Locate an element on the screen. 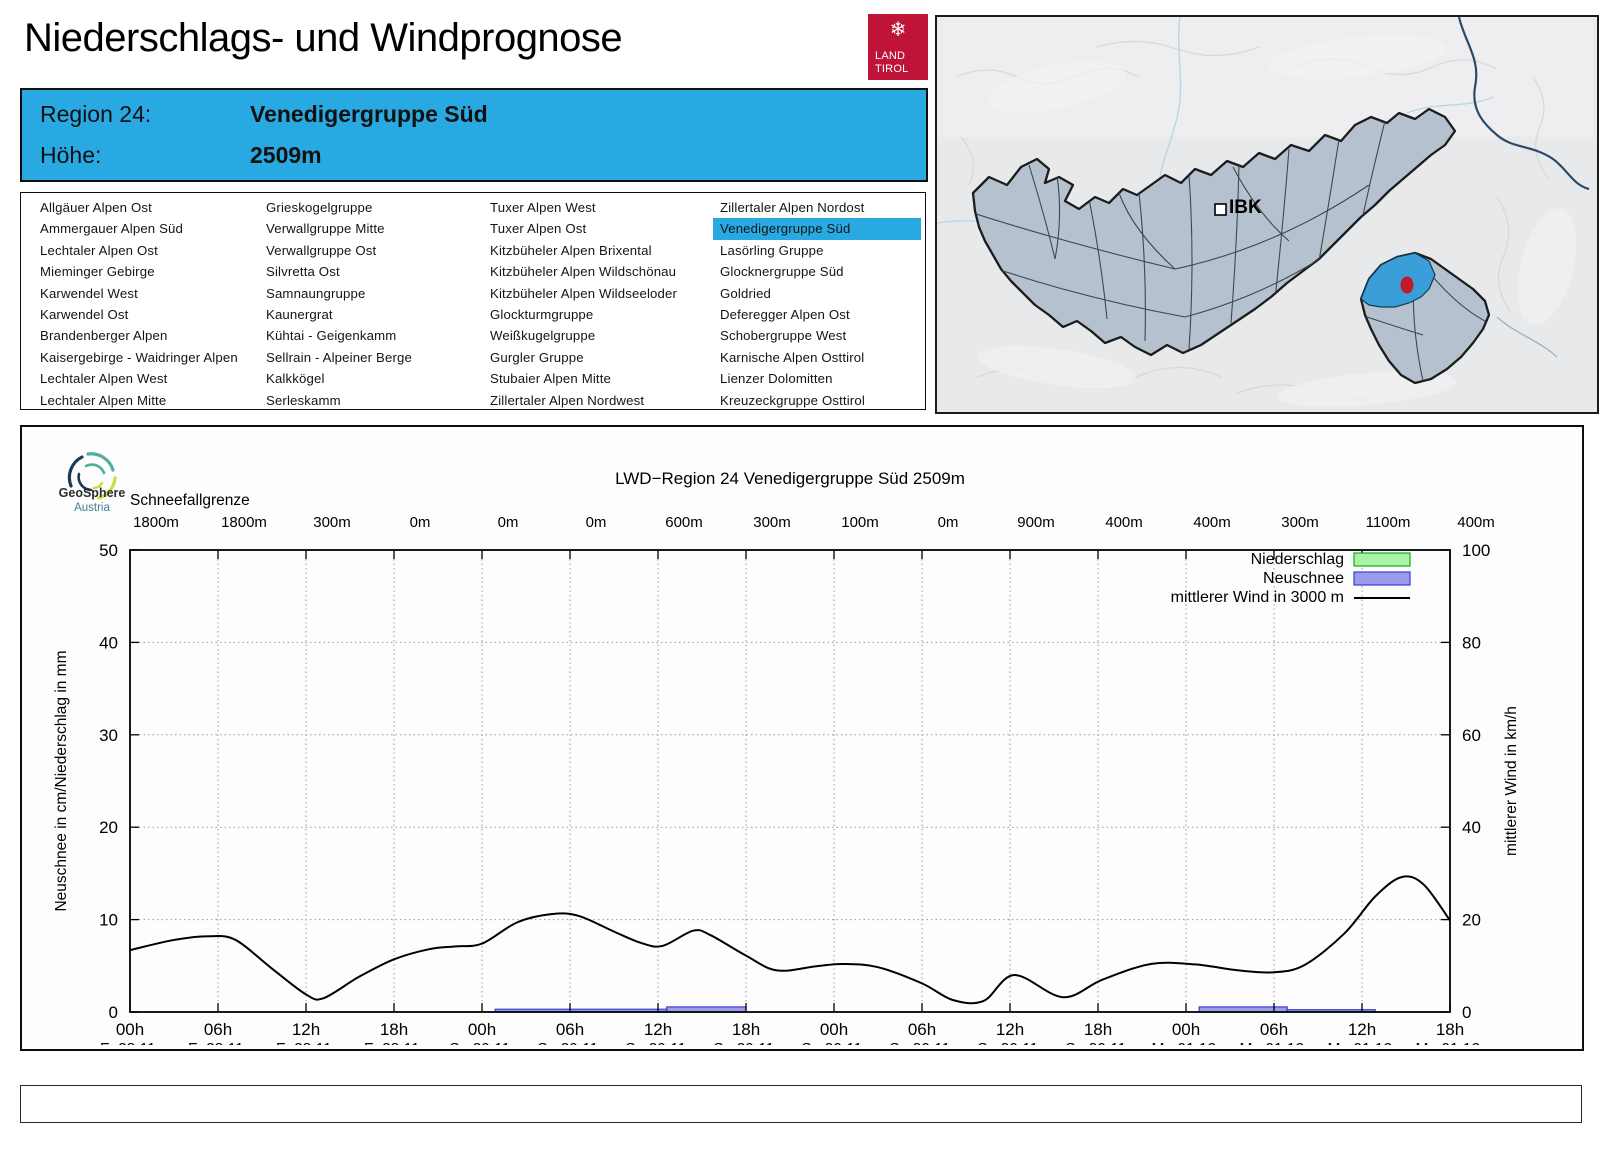  east-tirol-region is located at coordinates (1425, 318).